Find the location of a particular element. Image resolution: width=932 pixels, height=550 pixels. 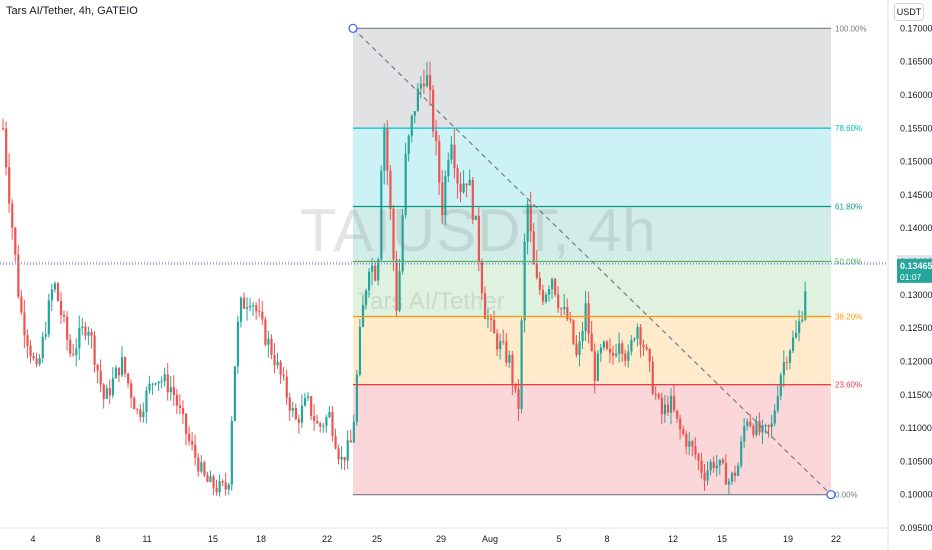

price-tick-label: 0.12500 is located at coordinates (916, 328).